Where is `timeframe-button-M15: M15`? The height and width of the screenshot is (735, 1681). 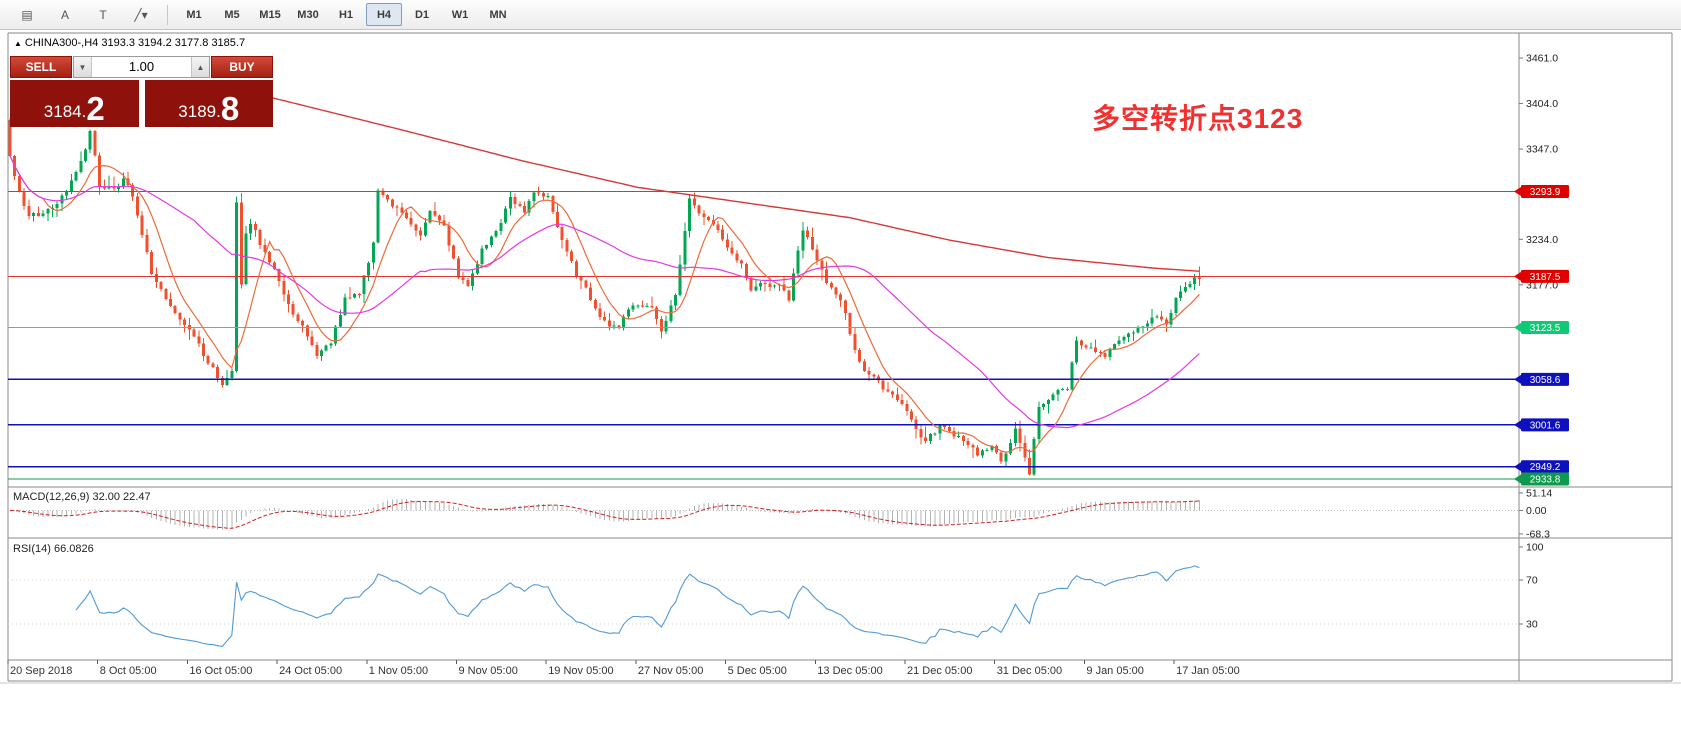
timeframe-button-M15: M15 is located at coordinates (270, 14).